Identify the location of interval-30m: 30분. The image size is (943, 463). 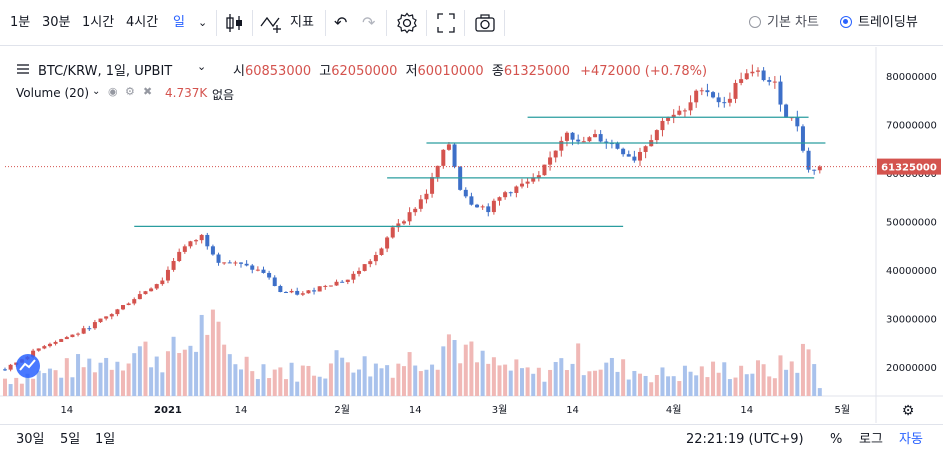
(56, 22).